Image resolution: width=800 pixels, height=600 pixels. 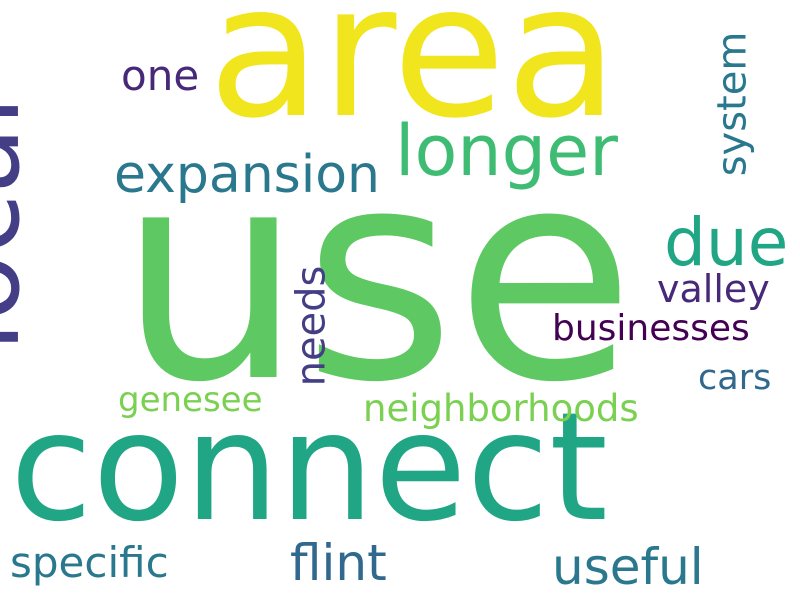 I want to click on word-genesee: genesee, so click(x=190, y=400).